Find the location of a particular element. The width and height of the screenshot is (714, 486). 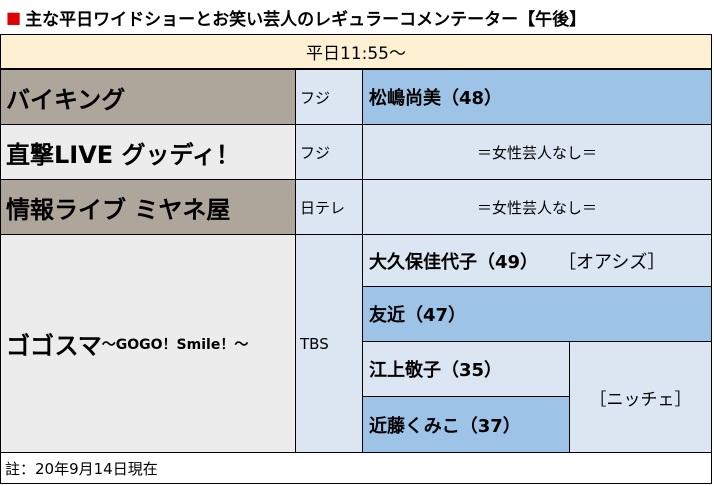

show-name-sub: 〜GOGO！Smile！〜 is located at coordinates (175, 344).